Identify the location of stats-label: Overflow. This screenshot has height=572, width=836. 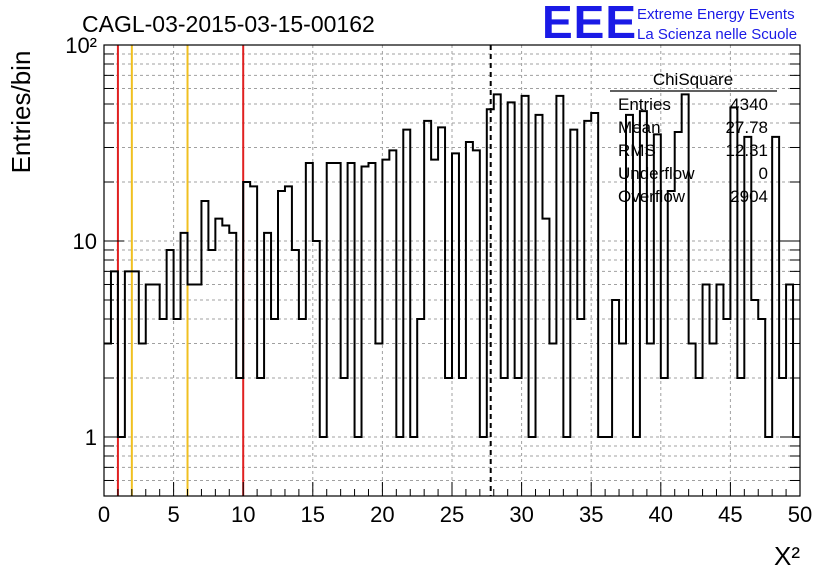
(652, 196).